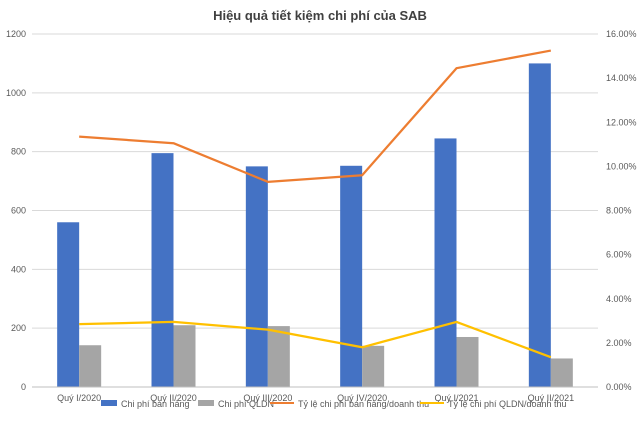 The height and width of the screenshot is (430, 640). What do you see at coordinates (173, 398) in the screenshot?
I see `x-tick-label: Quý II/2020` at bounding box center [173, 398].